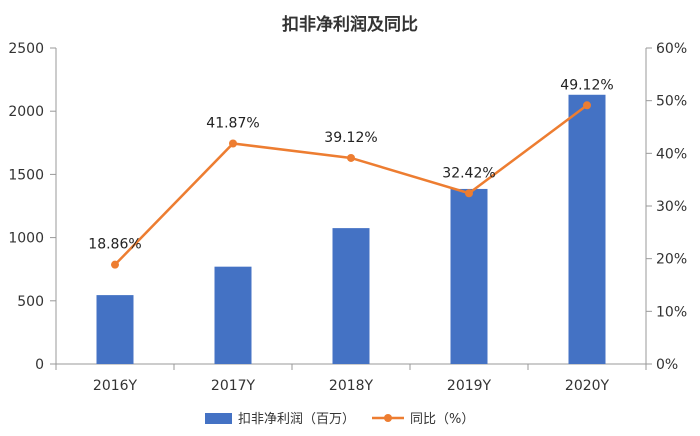 This screenshot has width=700, height=436. Describe the element at coordinates (26, 239) in the screenshot. I see `y-left-tick-label: 1000` at that location.